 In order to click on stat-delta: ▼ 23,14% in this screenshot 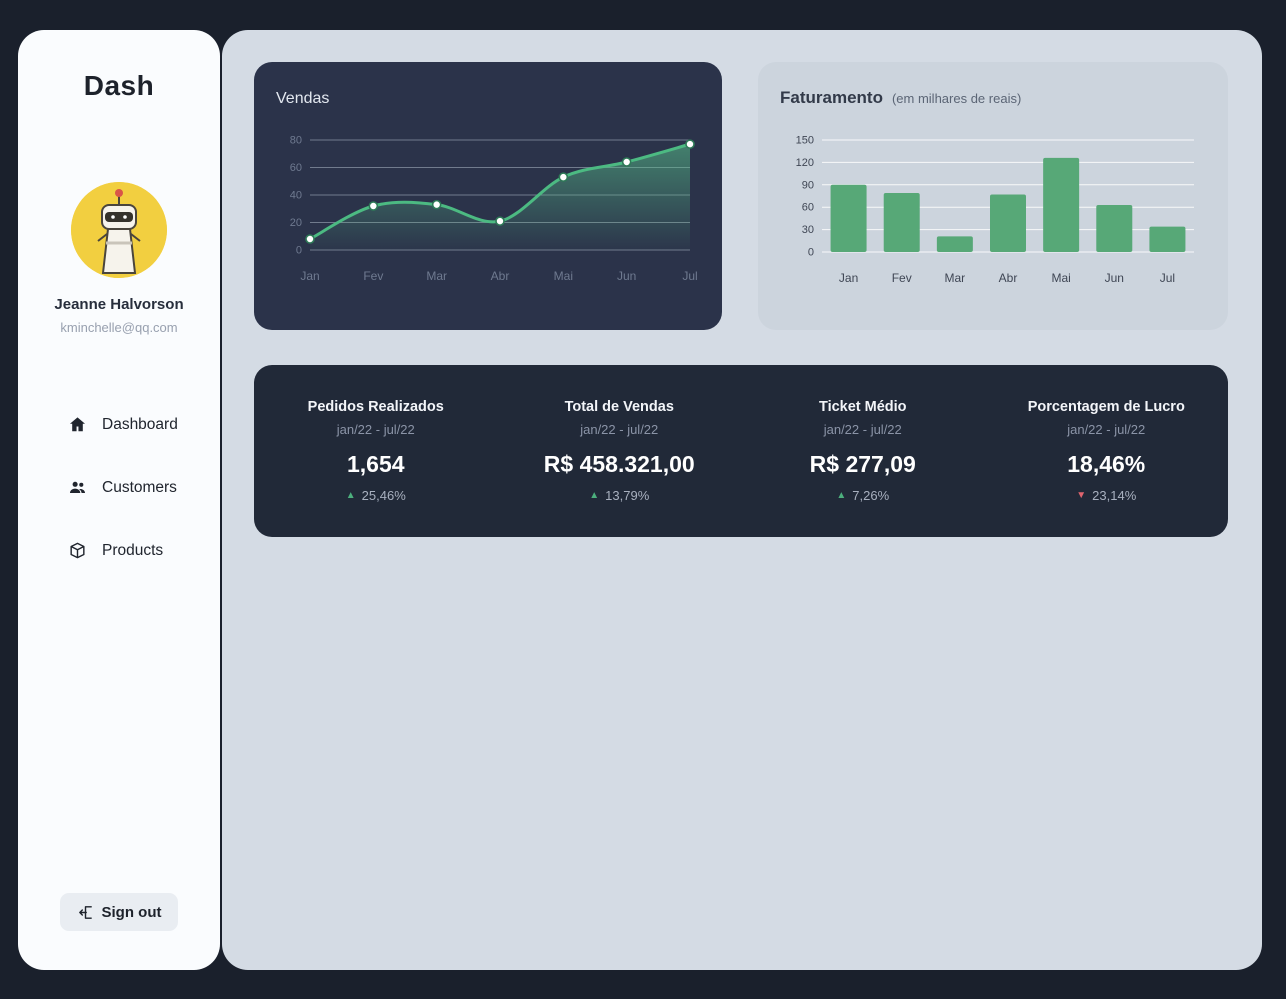, I will do `click(1107, 495)`.